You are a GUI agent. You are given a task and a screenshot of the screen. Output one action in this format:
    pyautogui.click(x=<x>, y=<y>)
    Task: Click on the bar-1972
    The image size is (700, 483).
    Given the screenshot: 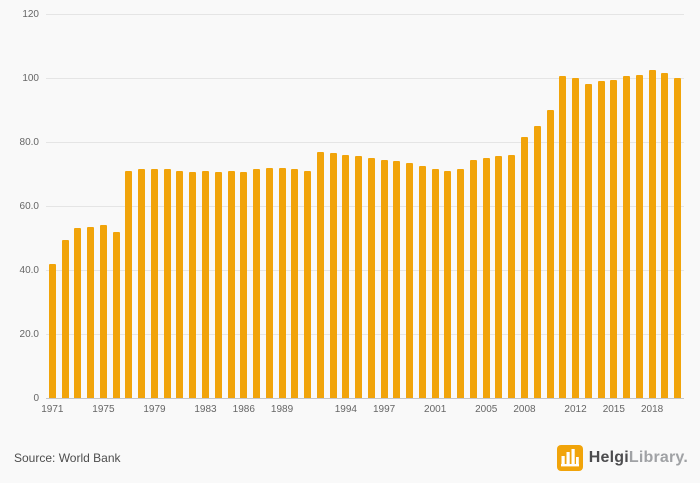 What is the action you would take?
    pyautogui.click(x=65, y=318)
    